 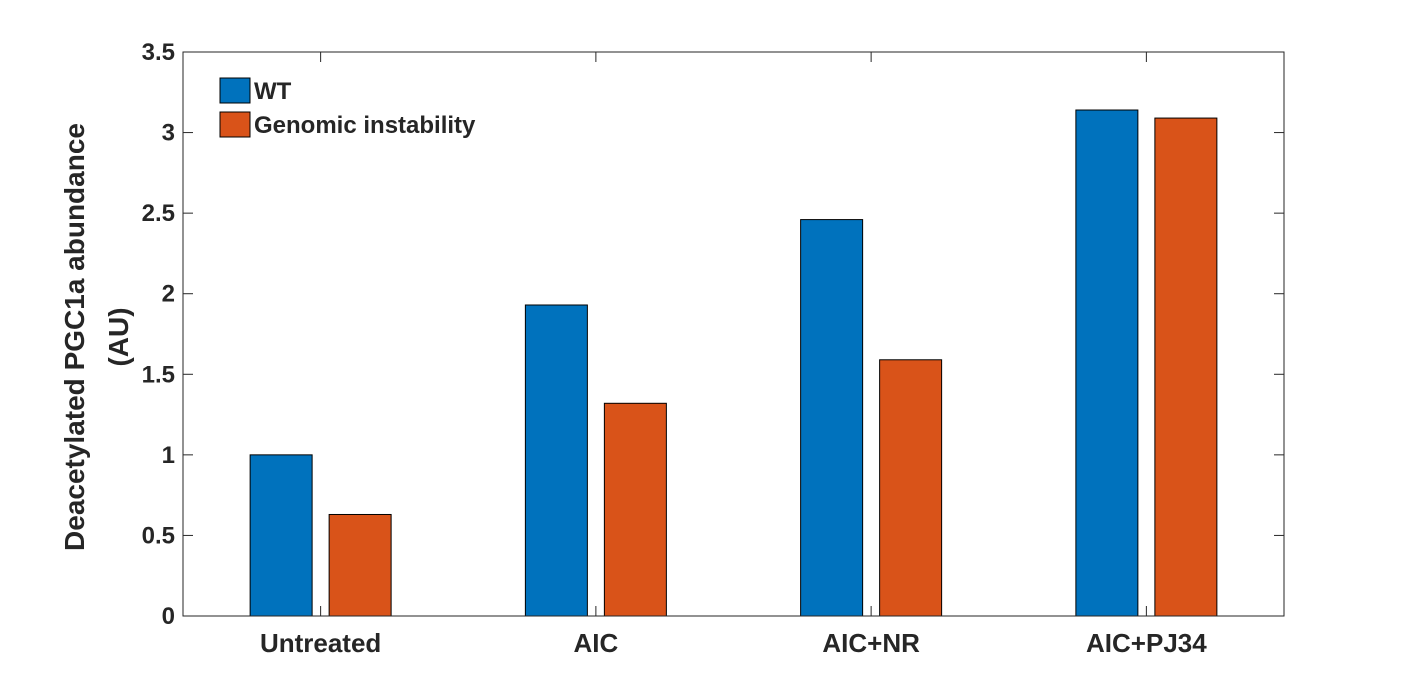 What do you see at coordinates (365, 125) in the screenshot?
I see `legend-label-1: Genomic instability` at bounding box center [365, 125].